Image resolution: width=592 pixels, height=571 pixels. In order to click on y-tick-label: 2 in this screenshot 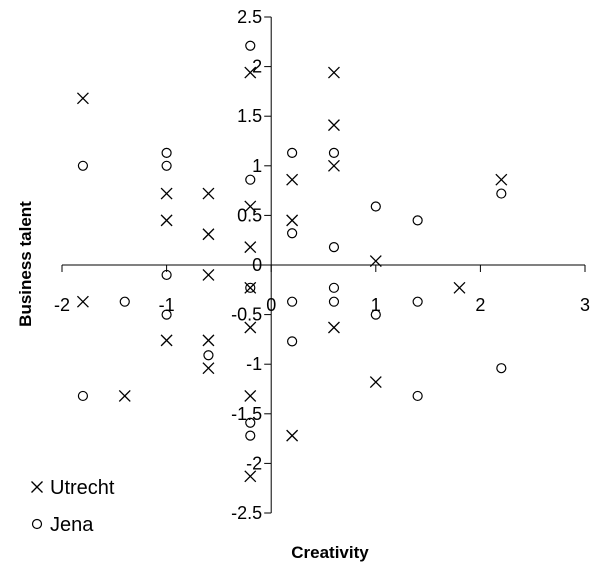, I will do `click(257, 67)`.